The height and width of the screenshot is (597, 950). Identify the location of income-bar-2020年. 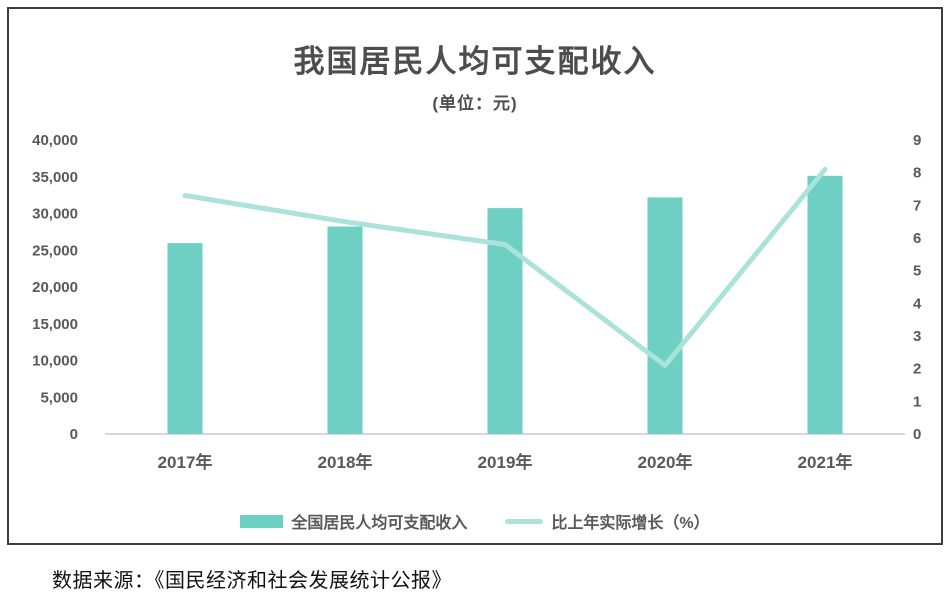
(665, 315).